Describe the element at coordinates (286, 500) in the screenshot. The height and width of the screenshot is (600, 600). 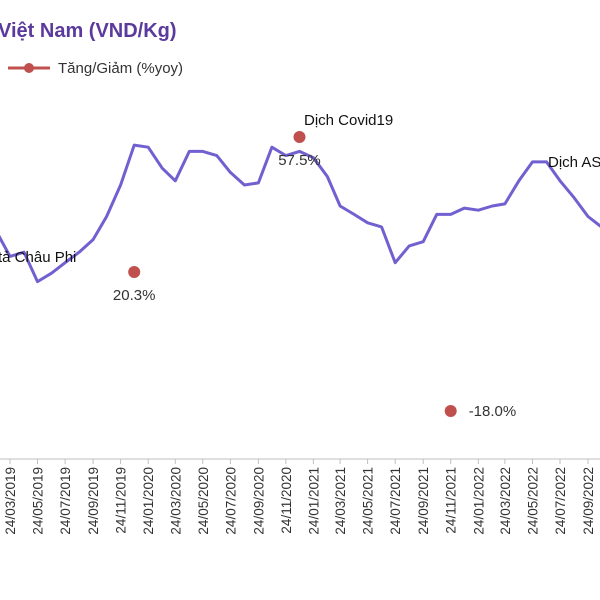
I see `x-tick-label: 24/11/2020` at that location.